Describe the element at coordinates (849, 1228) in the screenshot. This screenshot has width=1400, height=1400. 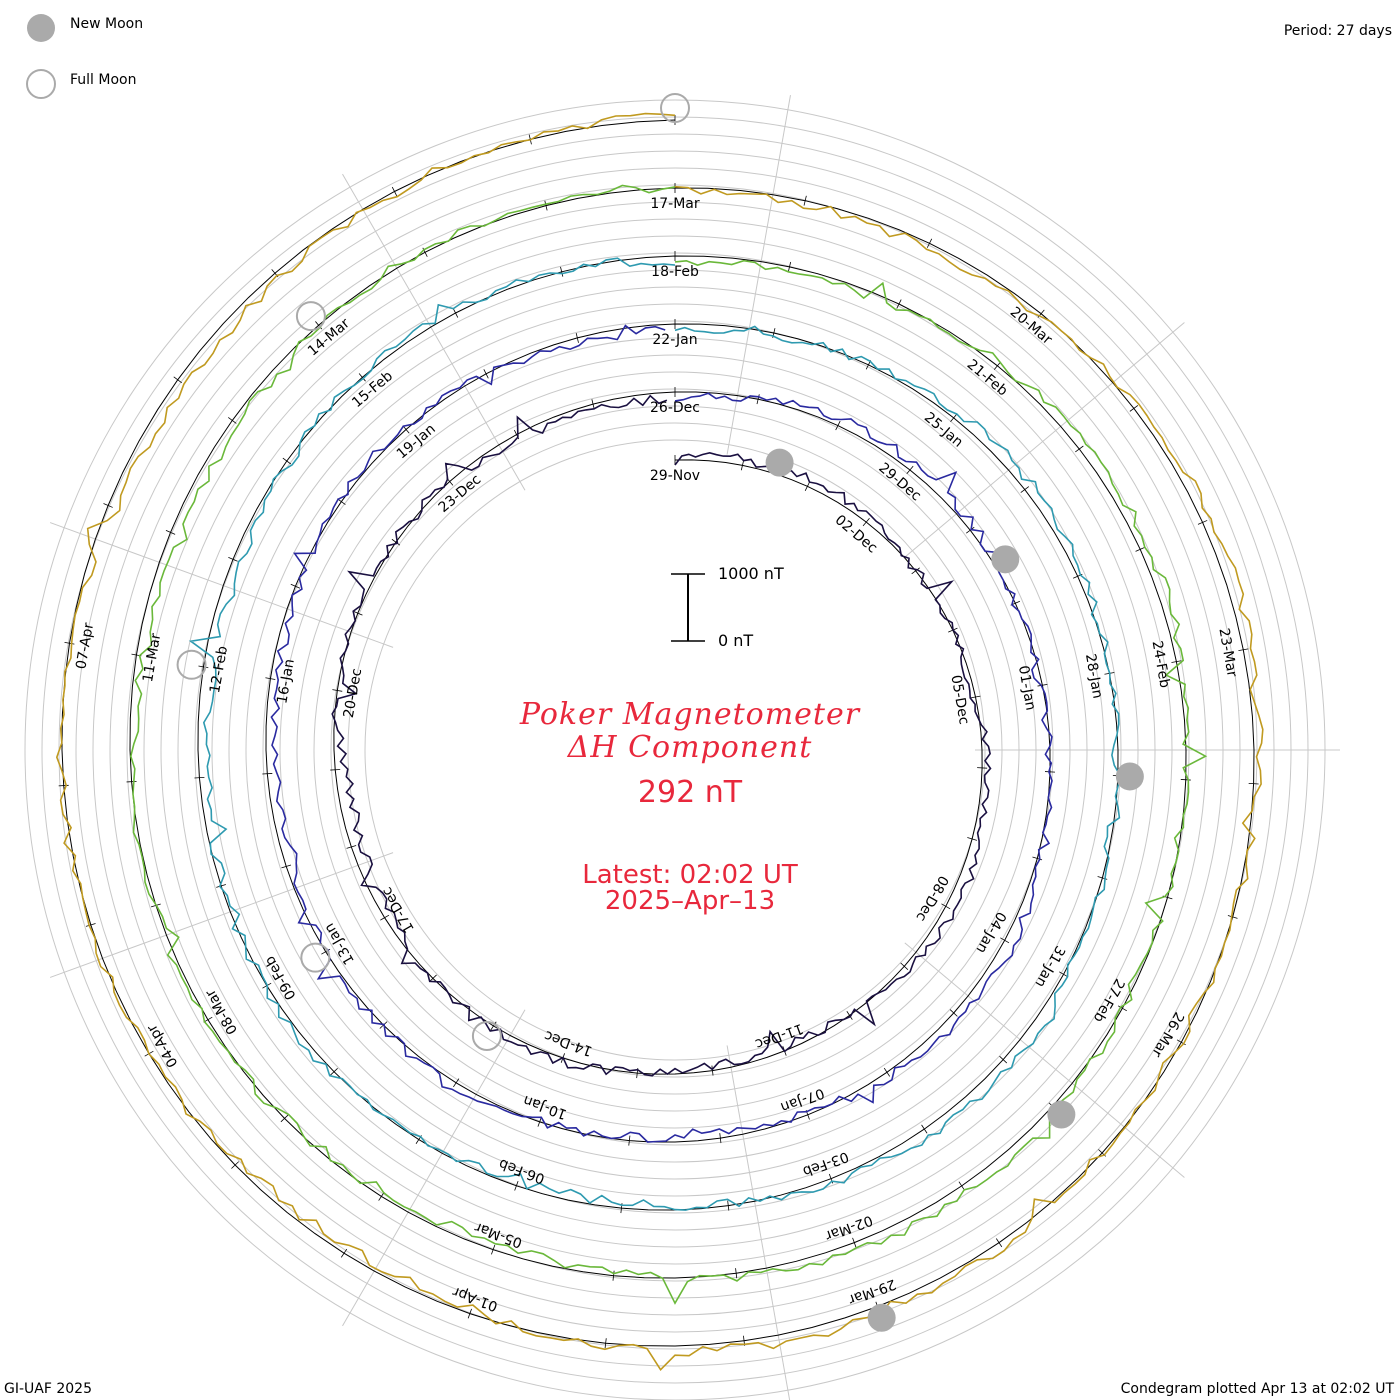
I see `date-label: 02-Mar` at that location.